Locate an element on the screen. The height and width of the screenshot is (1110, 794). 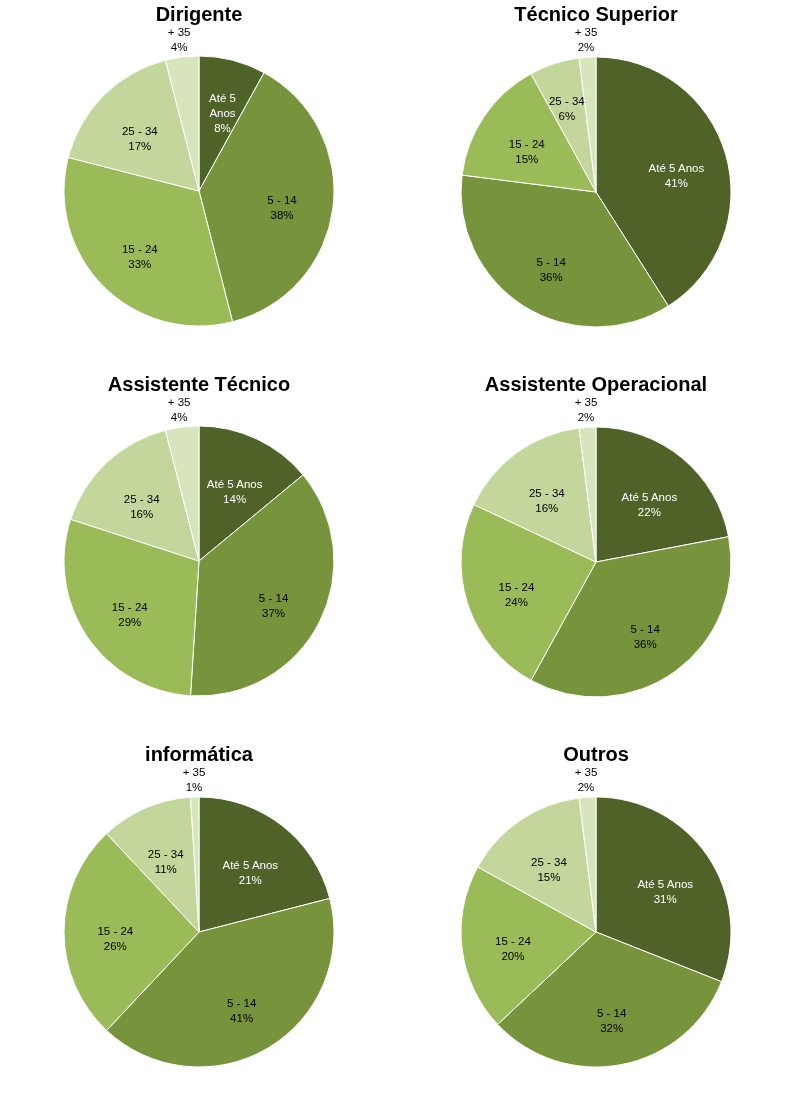
data-label: 33% is located at coordinates (139, 264).